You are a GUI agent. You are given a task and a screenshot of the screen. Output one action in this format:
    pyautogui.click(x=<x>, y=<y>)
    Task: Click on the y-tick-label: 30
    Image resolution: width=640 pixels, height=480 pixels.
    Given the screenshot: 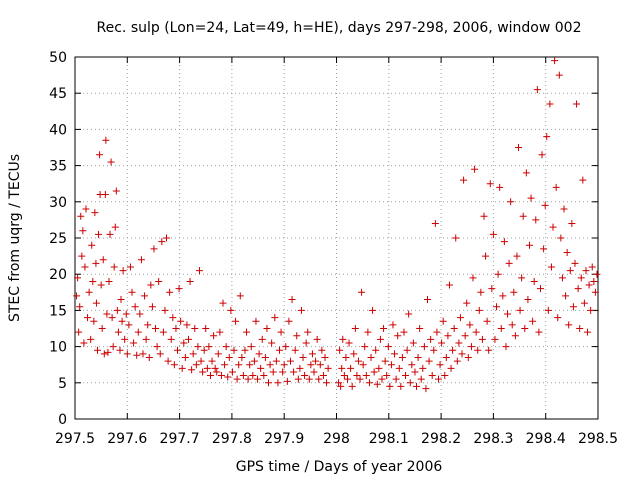 What is the action you would take?
    pyautogui.click(x=58, y=203)
    